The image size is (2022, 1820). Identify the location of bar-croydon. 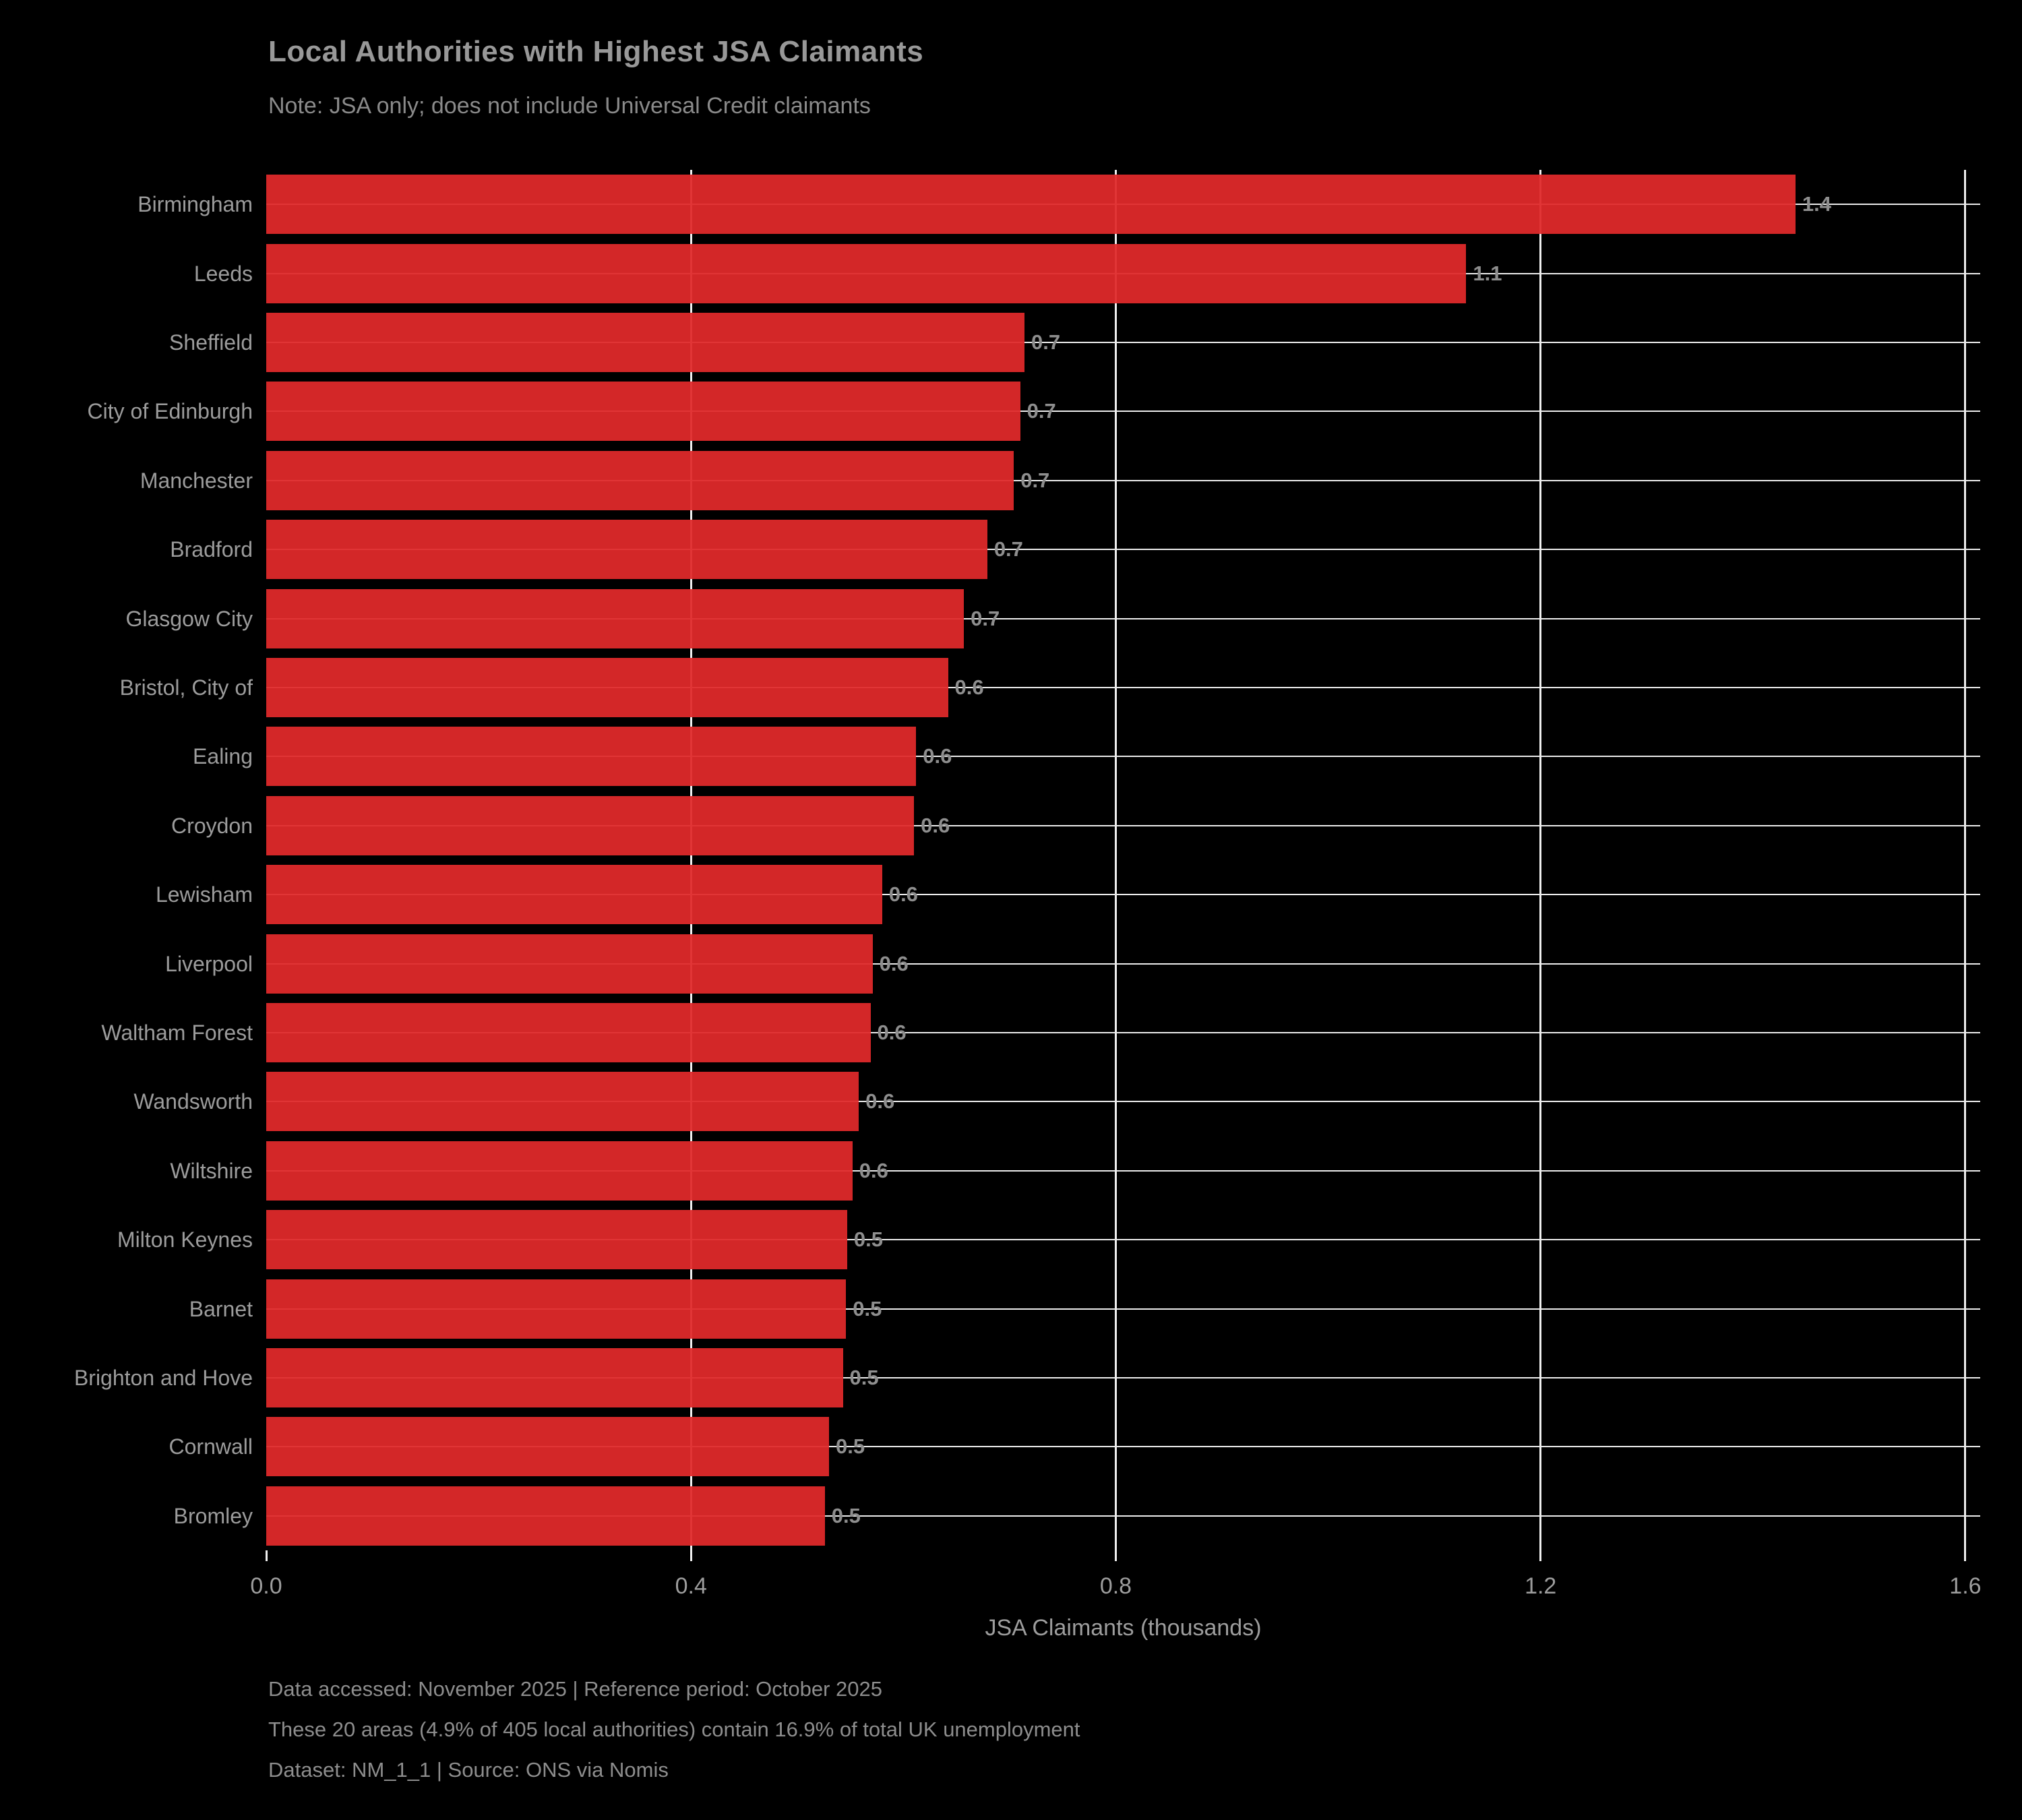
(590, 825).